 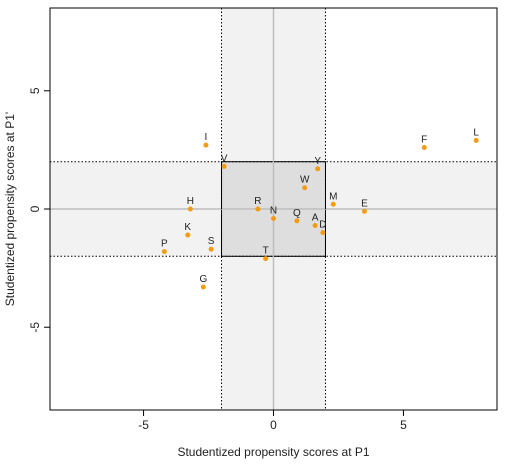 What do you see at coordinates (143, 425) in the screenshot?
I see `x-tick-label: -5` at bounding box center [143, 425].